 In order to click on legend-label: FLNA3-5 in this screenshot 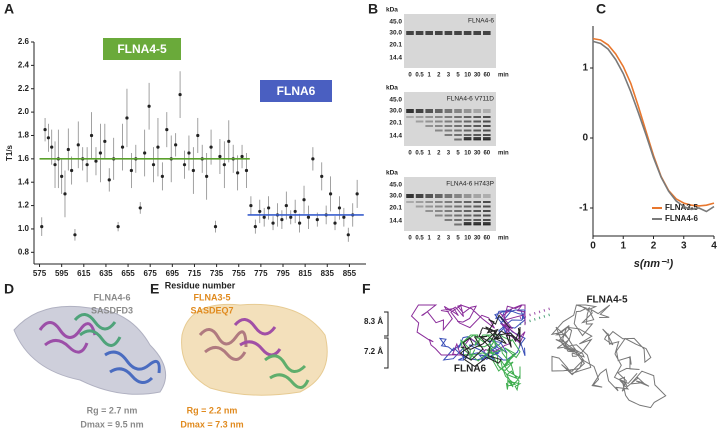, I will do `click(681, 207)`.